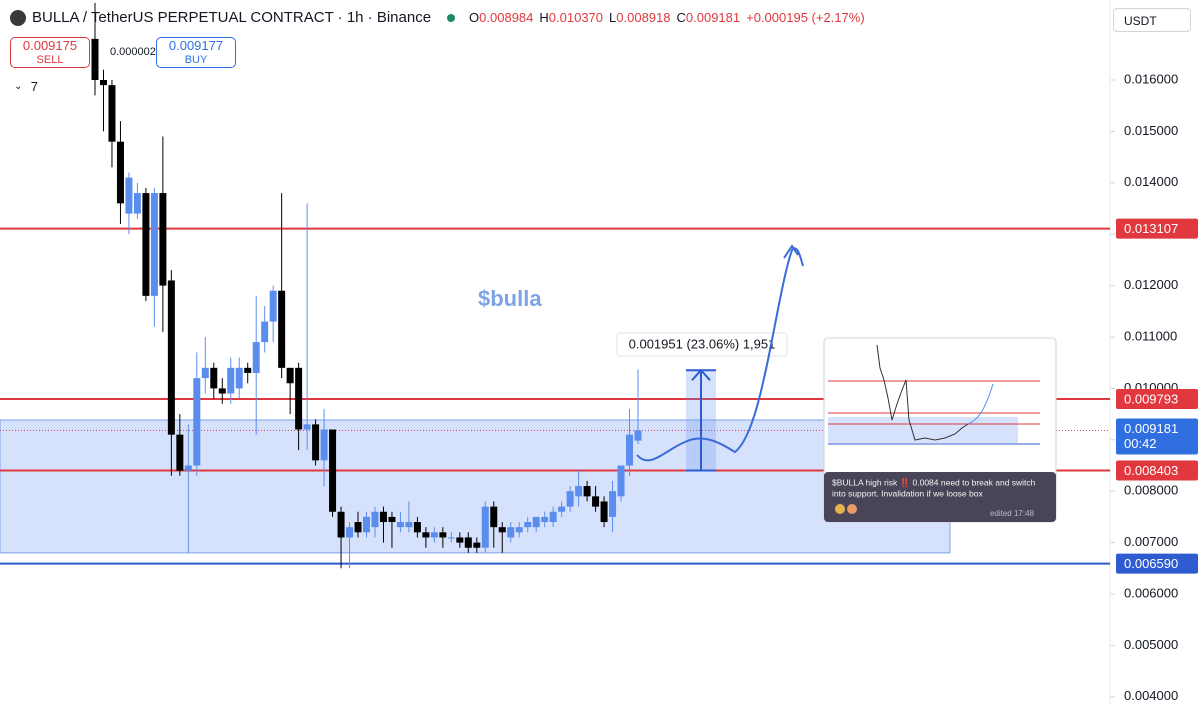  Describe the element at coordinates (613, 17) in the screenshot. I see `ohlc-key: L` at that location.